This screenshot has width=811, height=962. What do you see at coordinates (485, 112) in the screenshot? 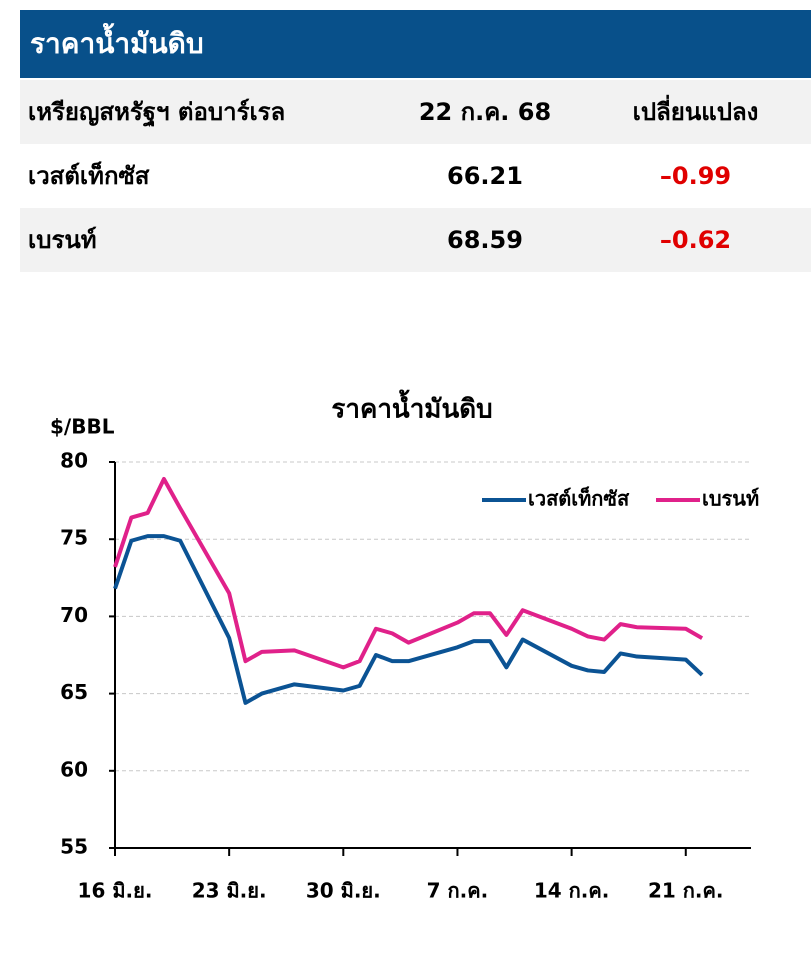
I see `column-header: 22 ก.ค. 68` at bounding box center [485, 112].